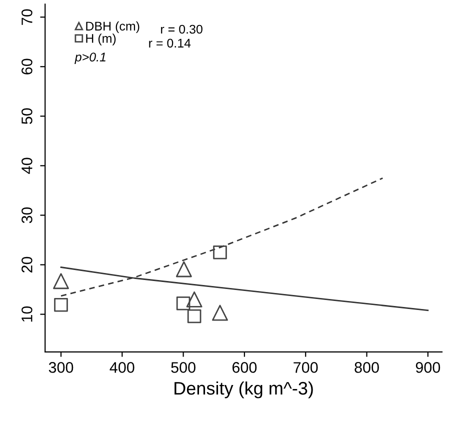 This screenshot has height=424, width=451. I want to click on y-tick-label: 30, so click(27, 215).